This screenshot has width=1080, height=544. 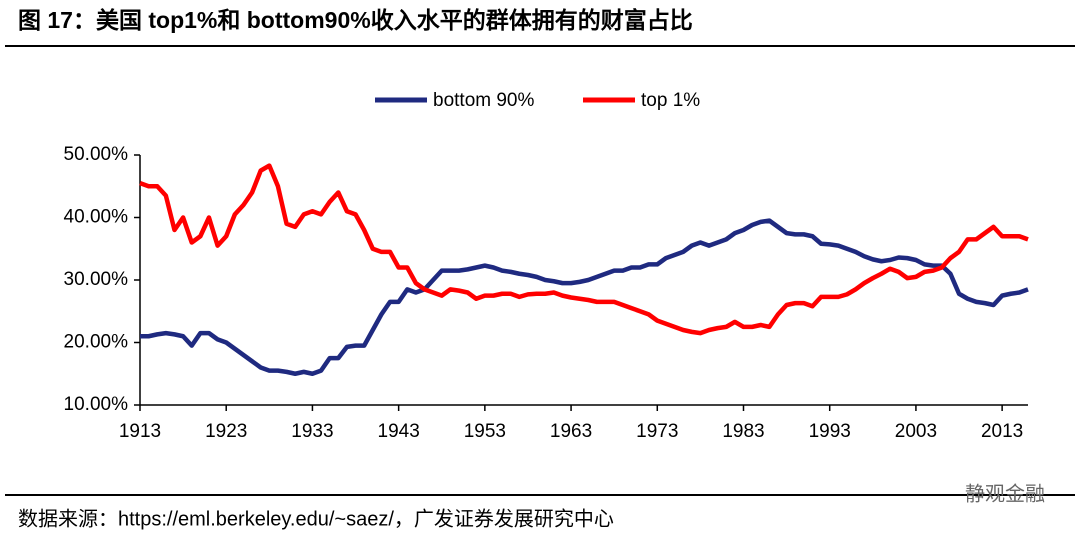 I want to click on legend-label: top 1%, so click(x=670, y=100).